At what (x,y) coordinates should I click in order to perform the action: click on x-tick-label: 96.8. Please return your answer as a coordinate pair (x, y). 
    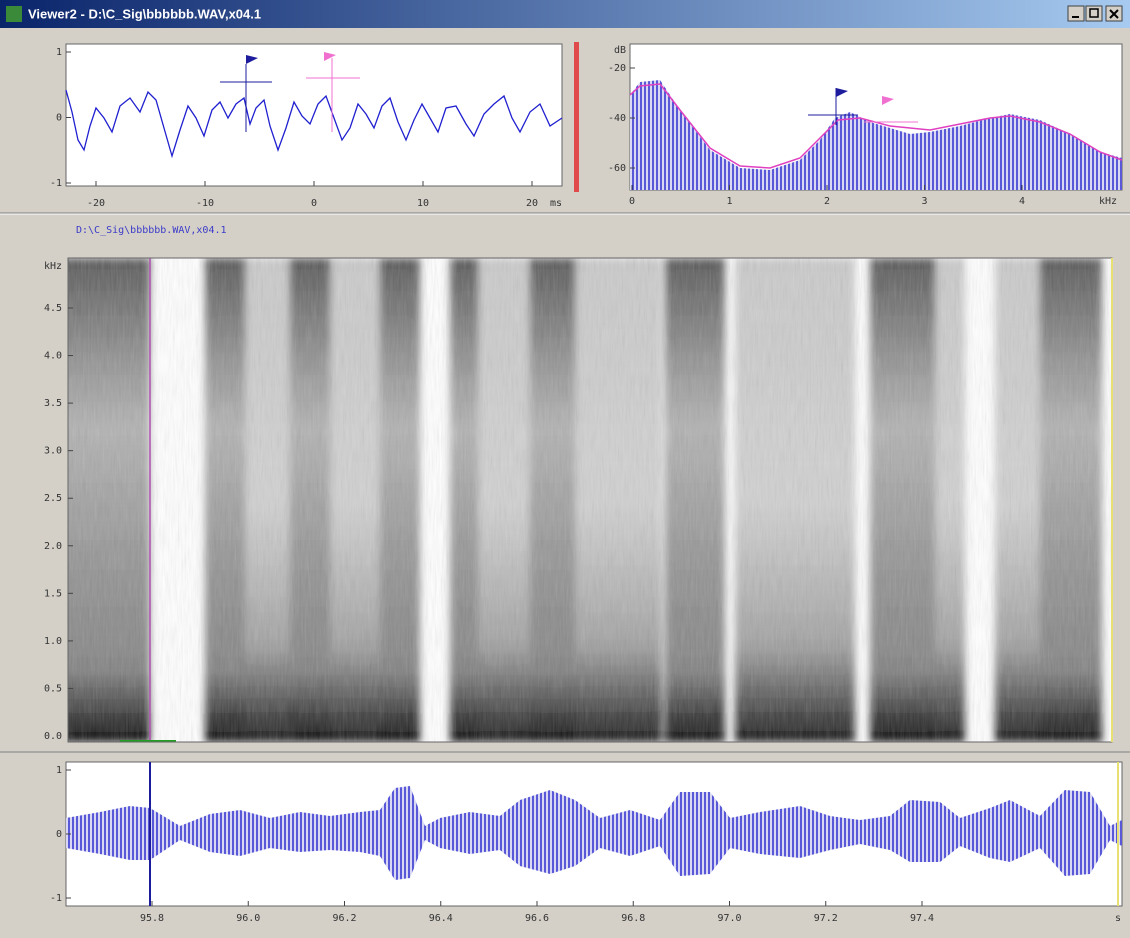
    Looking at the image, I should click on (633, 918).